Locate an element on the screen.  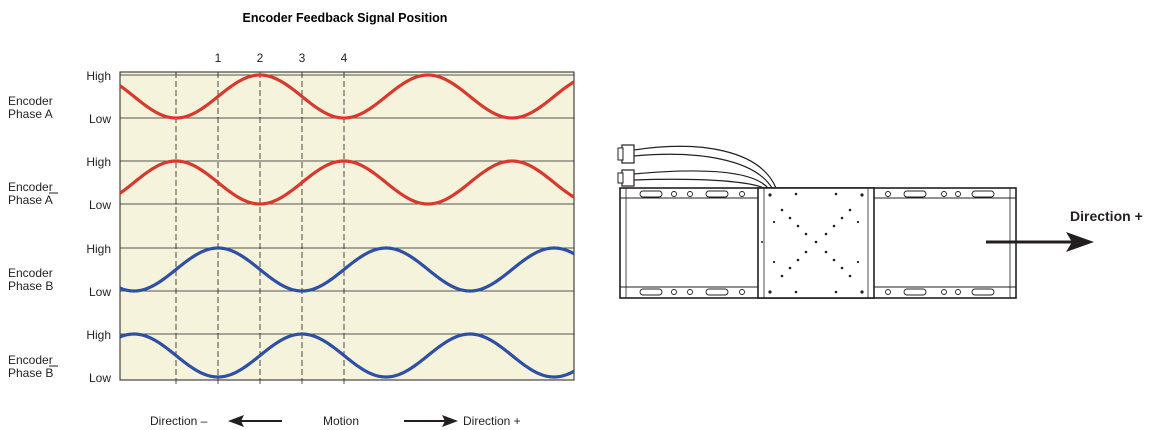
waveform-phase-a-bar is located at coordinates (347, 182).